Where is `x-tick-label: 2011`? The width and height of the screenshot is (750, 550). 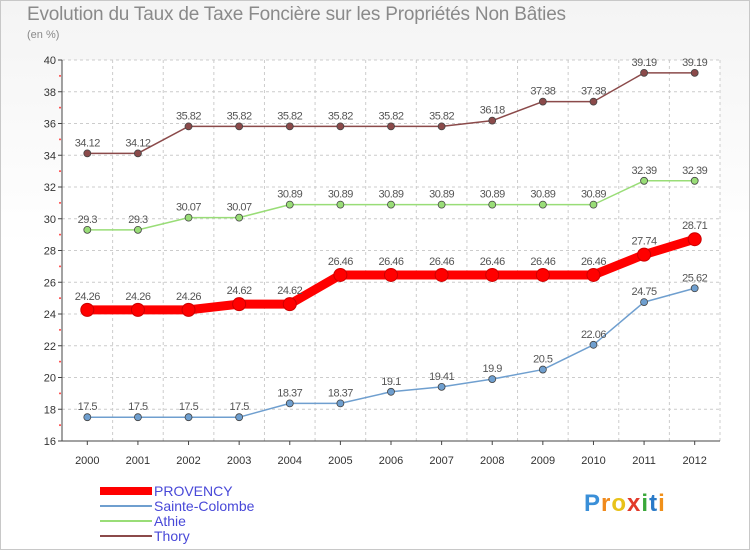 x-tick-label: 2011 is located at coordinates (644, 461).